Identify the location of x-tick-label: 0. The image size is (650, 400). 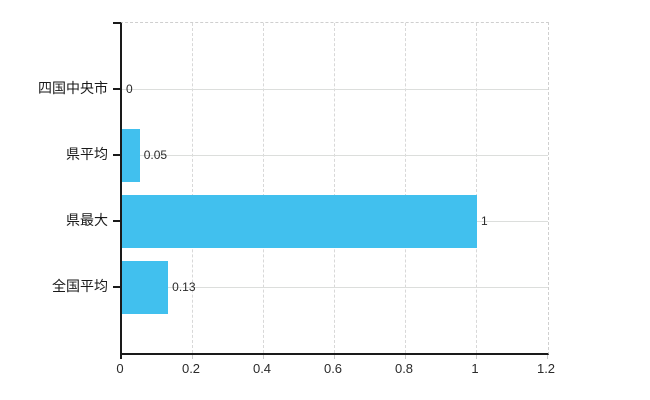
(120, 368).